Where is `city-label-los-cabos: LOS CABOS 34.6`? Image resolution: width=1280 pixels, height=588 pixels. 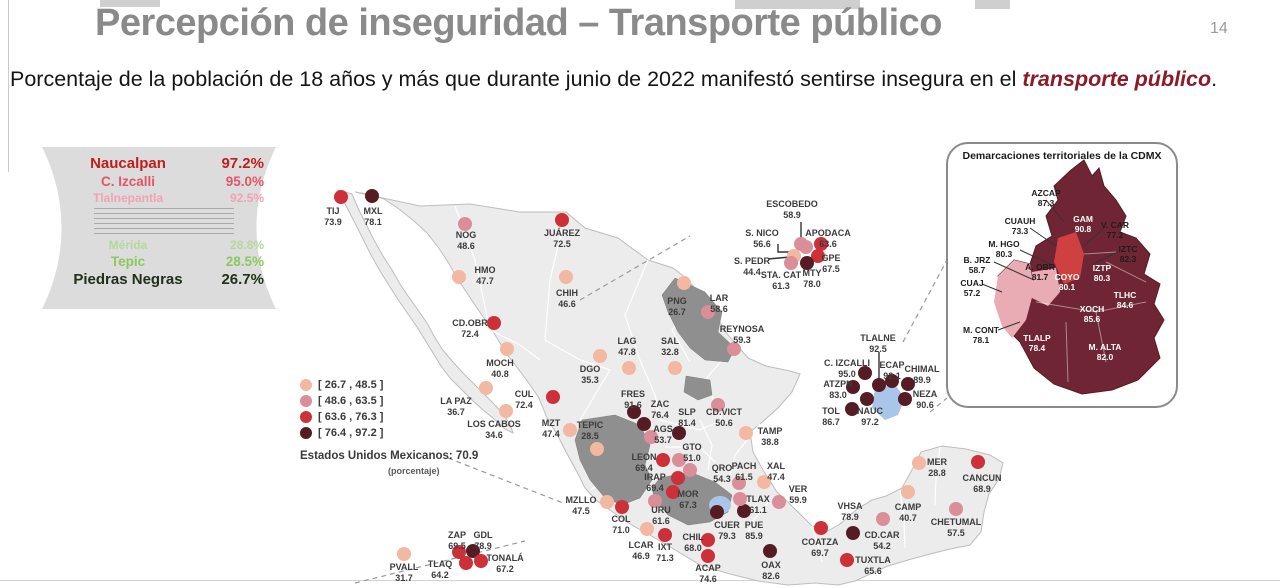
city-label-los-cabos: LOS CABOS 34.6 is located at coordinates (494, 430).